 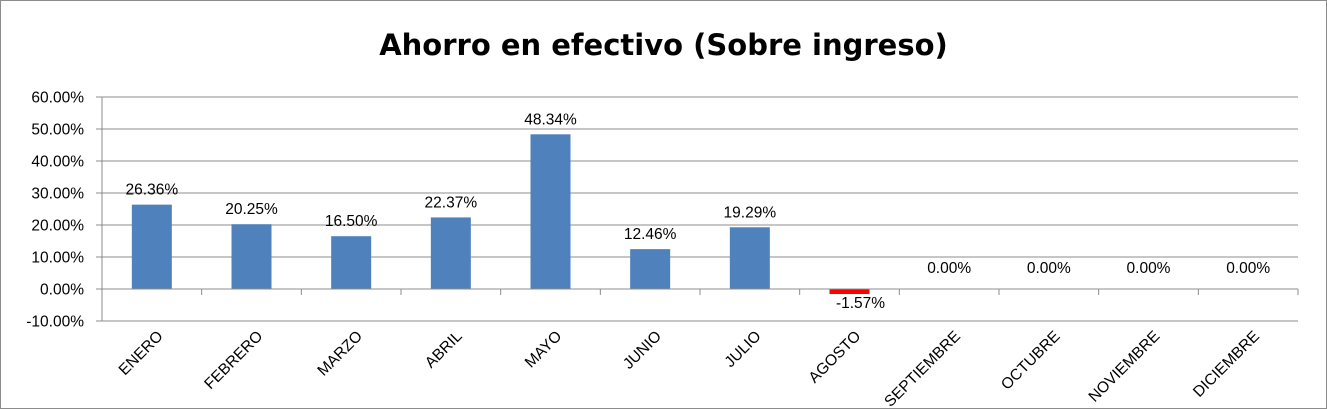 What do you see at coordinates (860, 303) in the screenshot?
I see `data-label: -1.57%` at bounding box center [860, 303].